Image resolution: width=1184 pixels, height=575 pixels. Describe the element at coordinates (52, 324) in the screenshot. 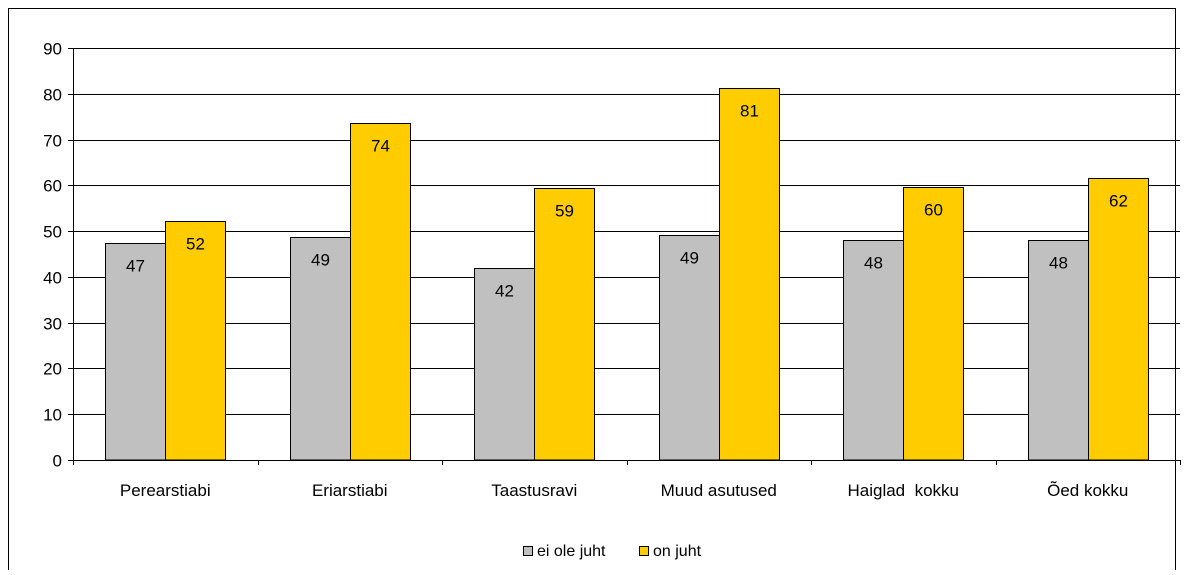

I see `y-tick-label: 30` at that location.